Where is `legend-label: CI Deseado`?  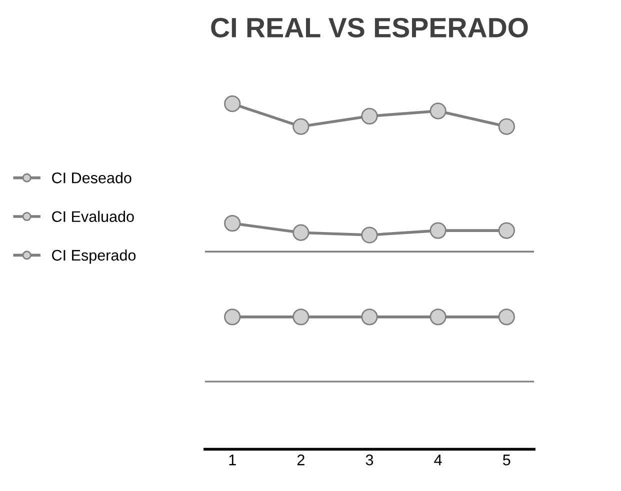
legend-label: CI Deseado is located at coordinates (92, 178).